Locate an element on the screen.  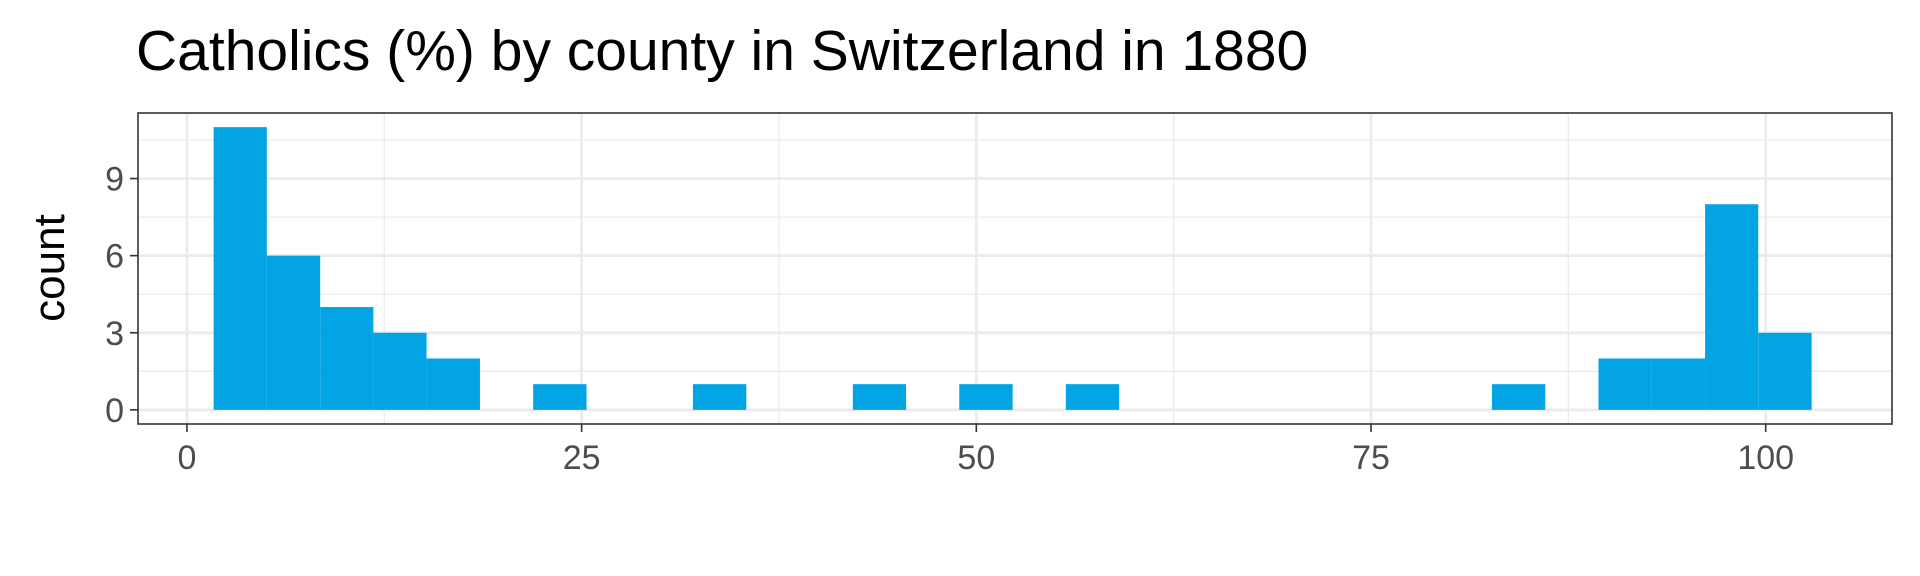
y-axis-label: count is located at coordinates (49, 268).